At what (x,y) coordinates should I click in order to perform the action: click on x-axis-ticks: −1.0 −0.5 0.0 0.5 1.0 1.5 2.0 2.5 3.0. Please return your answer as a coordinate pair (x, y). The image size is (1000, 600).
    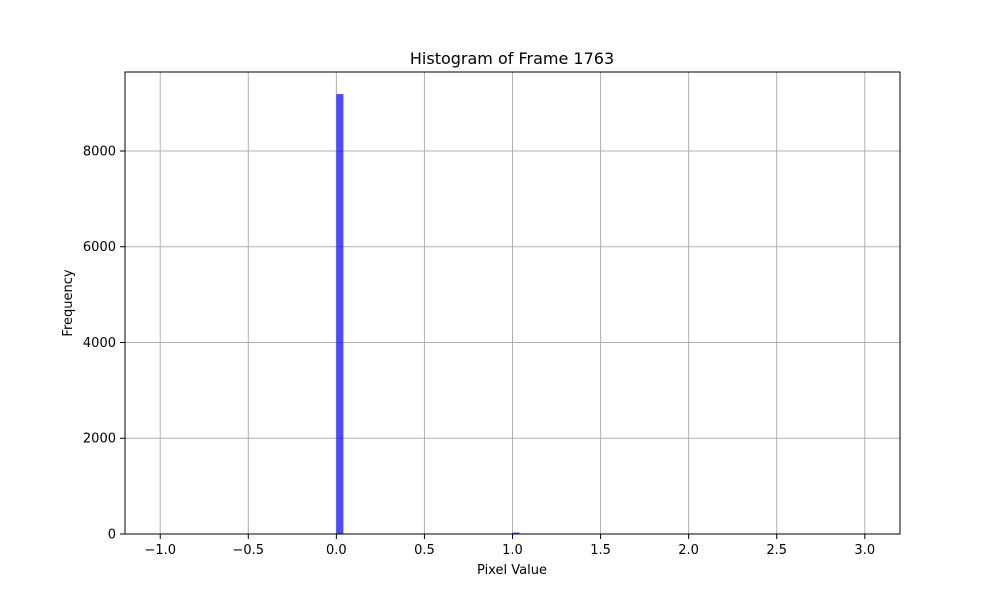
    Looking at the image, I should click on (509, 546).